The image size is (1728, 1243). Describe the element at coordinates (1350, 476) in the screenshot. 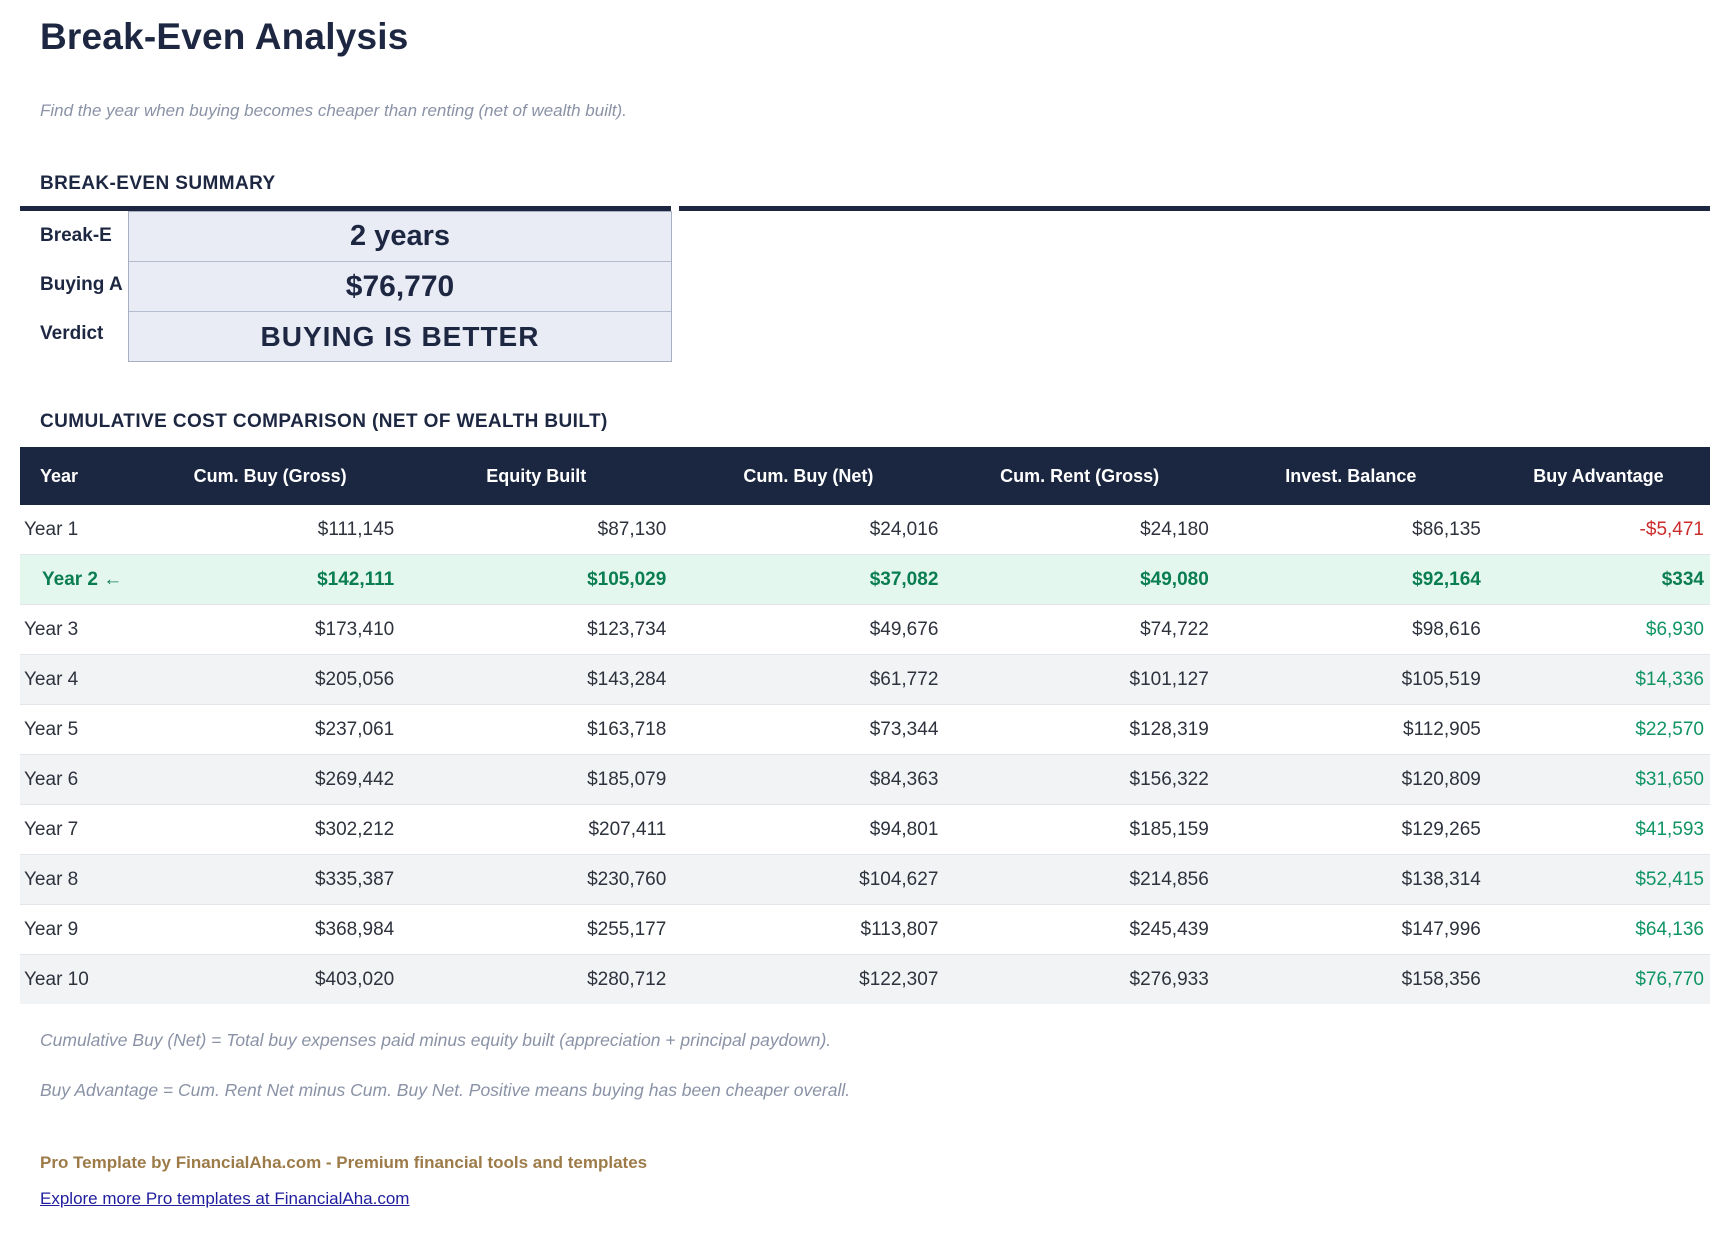

I see `column-header-invest-balance: Invest. Balance` at that location.